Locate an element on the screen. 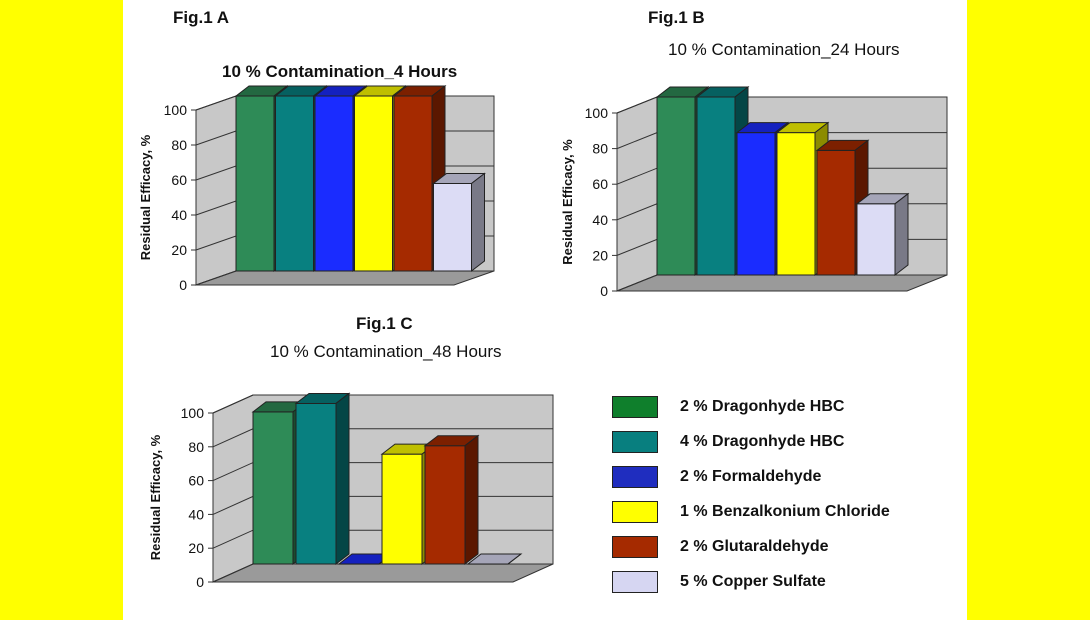  chart-1-plot: 0 20 40 60 80 100 Residual Efficacy, % is located at coordinates (754, 192).